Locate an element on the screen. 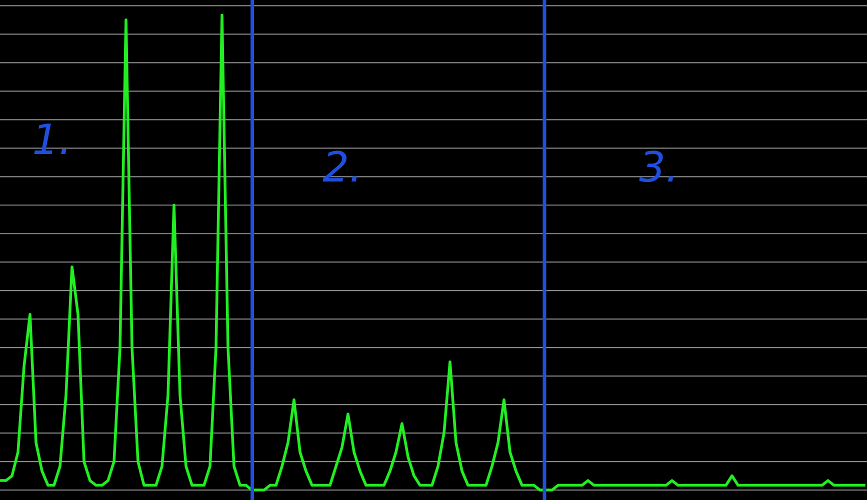  annotation: 2. is located at coordinates (339, 166).